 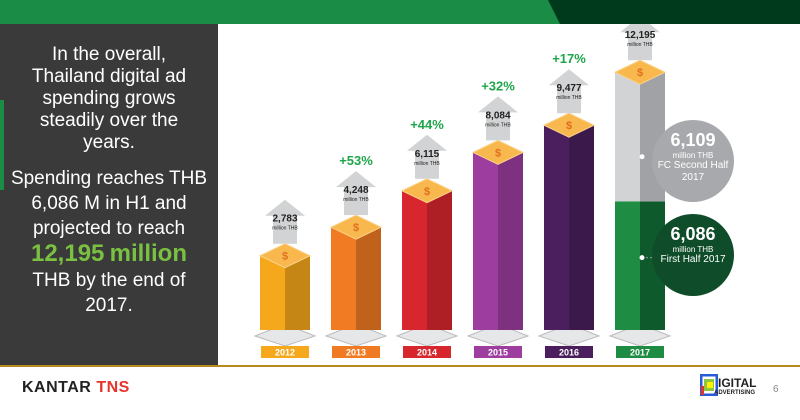 I want to click on marker-second-half, so click(x=642, y=157).